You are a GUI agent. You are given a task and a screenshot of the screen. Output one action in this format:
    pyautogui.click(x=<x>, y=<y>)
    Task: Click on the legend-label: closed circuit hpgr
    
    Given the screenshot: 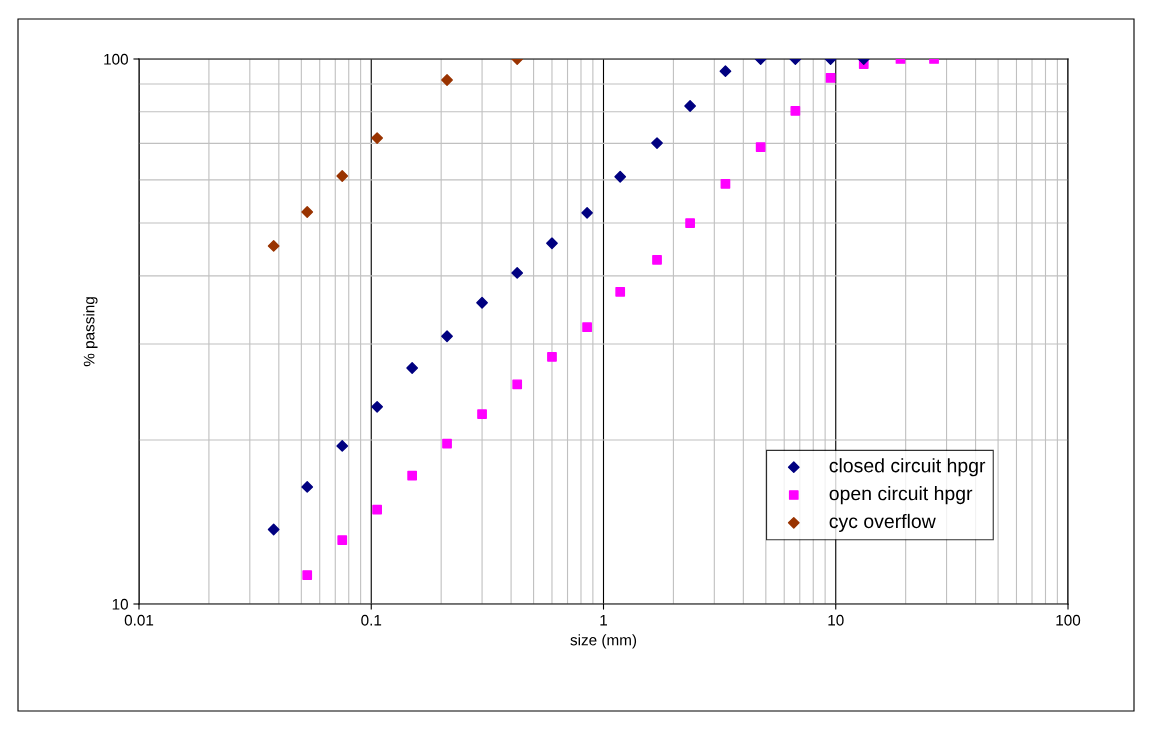 What is the action you would take?
    pyautogui.click(x=907, y=467)
    